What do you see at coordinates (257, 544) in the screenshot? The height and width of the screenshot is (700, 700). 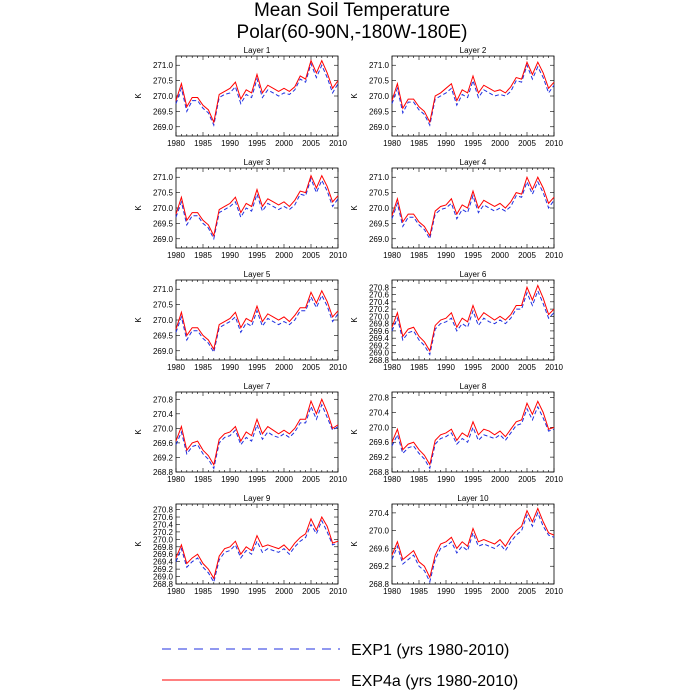 I see `panel-layer-9-frame` at bounding box center [257, 544].